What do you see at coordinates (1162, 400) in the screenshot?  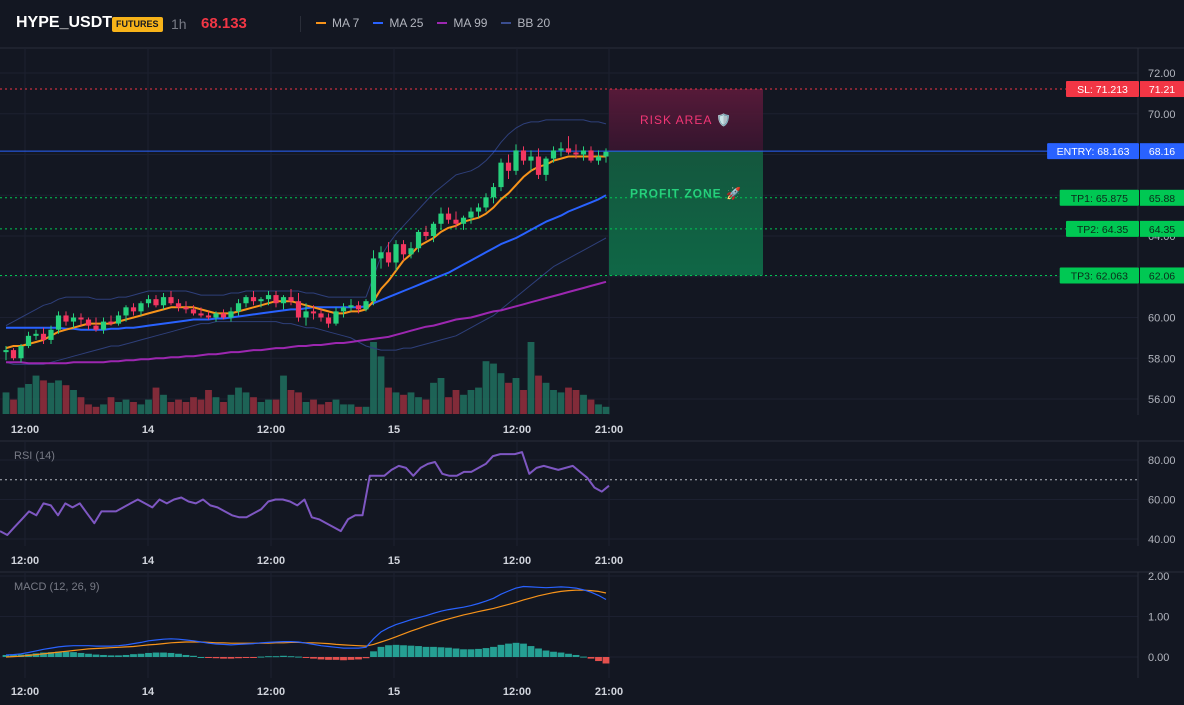 I see `y-tick-label: 56.00` at bounding box center [1162, 400].